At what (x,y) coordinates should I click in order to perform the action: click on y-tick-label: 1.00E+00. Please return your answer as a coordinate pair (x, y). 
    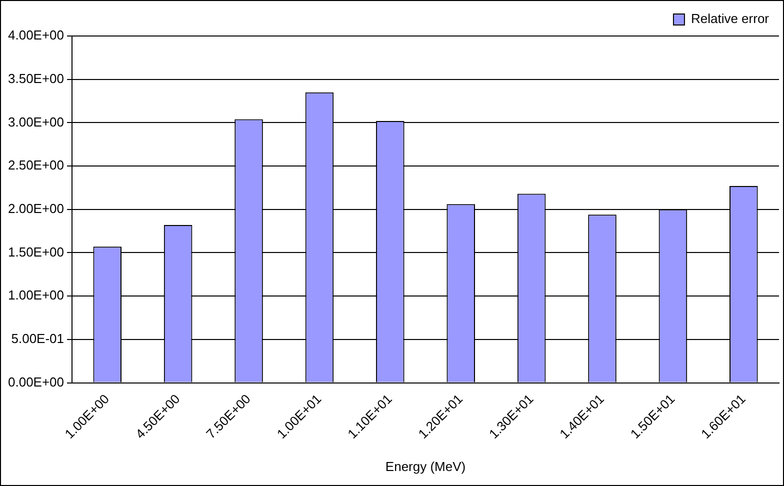
    Looking at the image, I should click on (36, 295).